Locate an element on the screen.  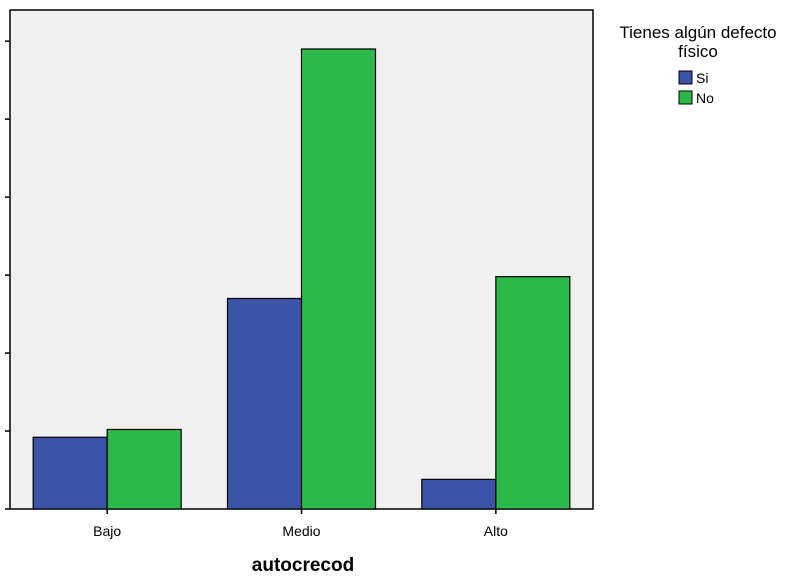
x-tick-label-bajo: Bajo is located at coordinates (107, 531).